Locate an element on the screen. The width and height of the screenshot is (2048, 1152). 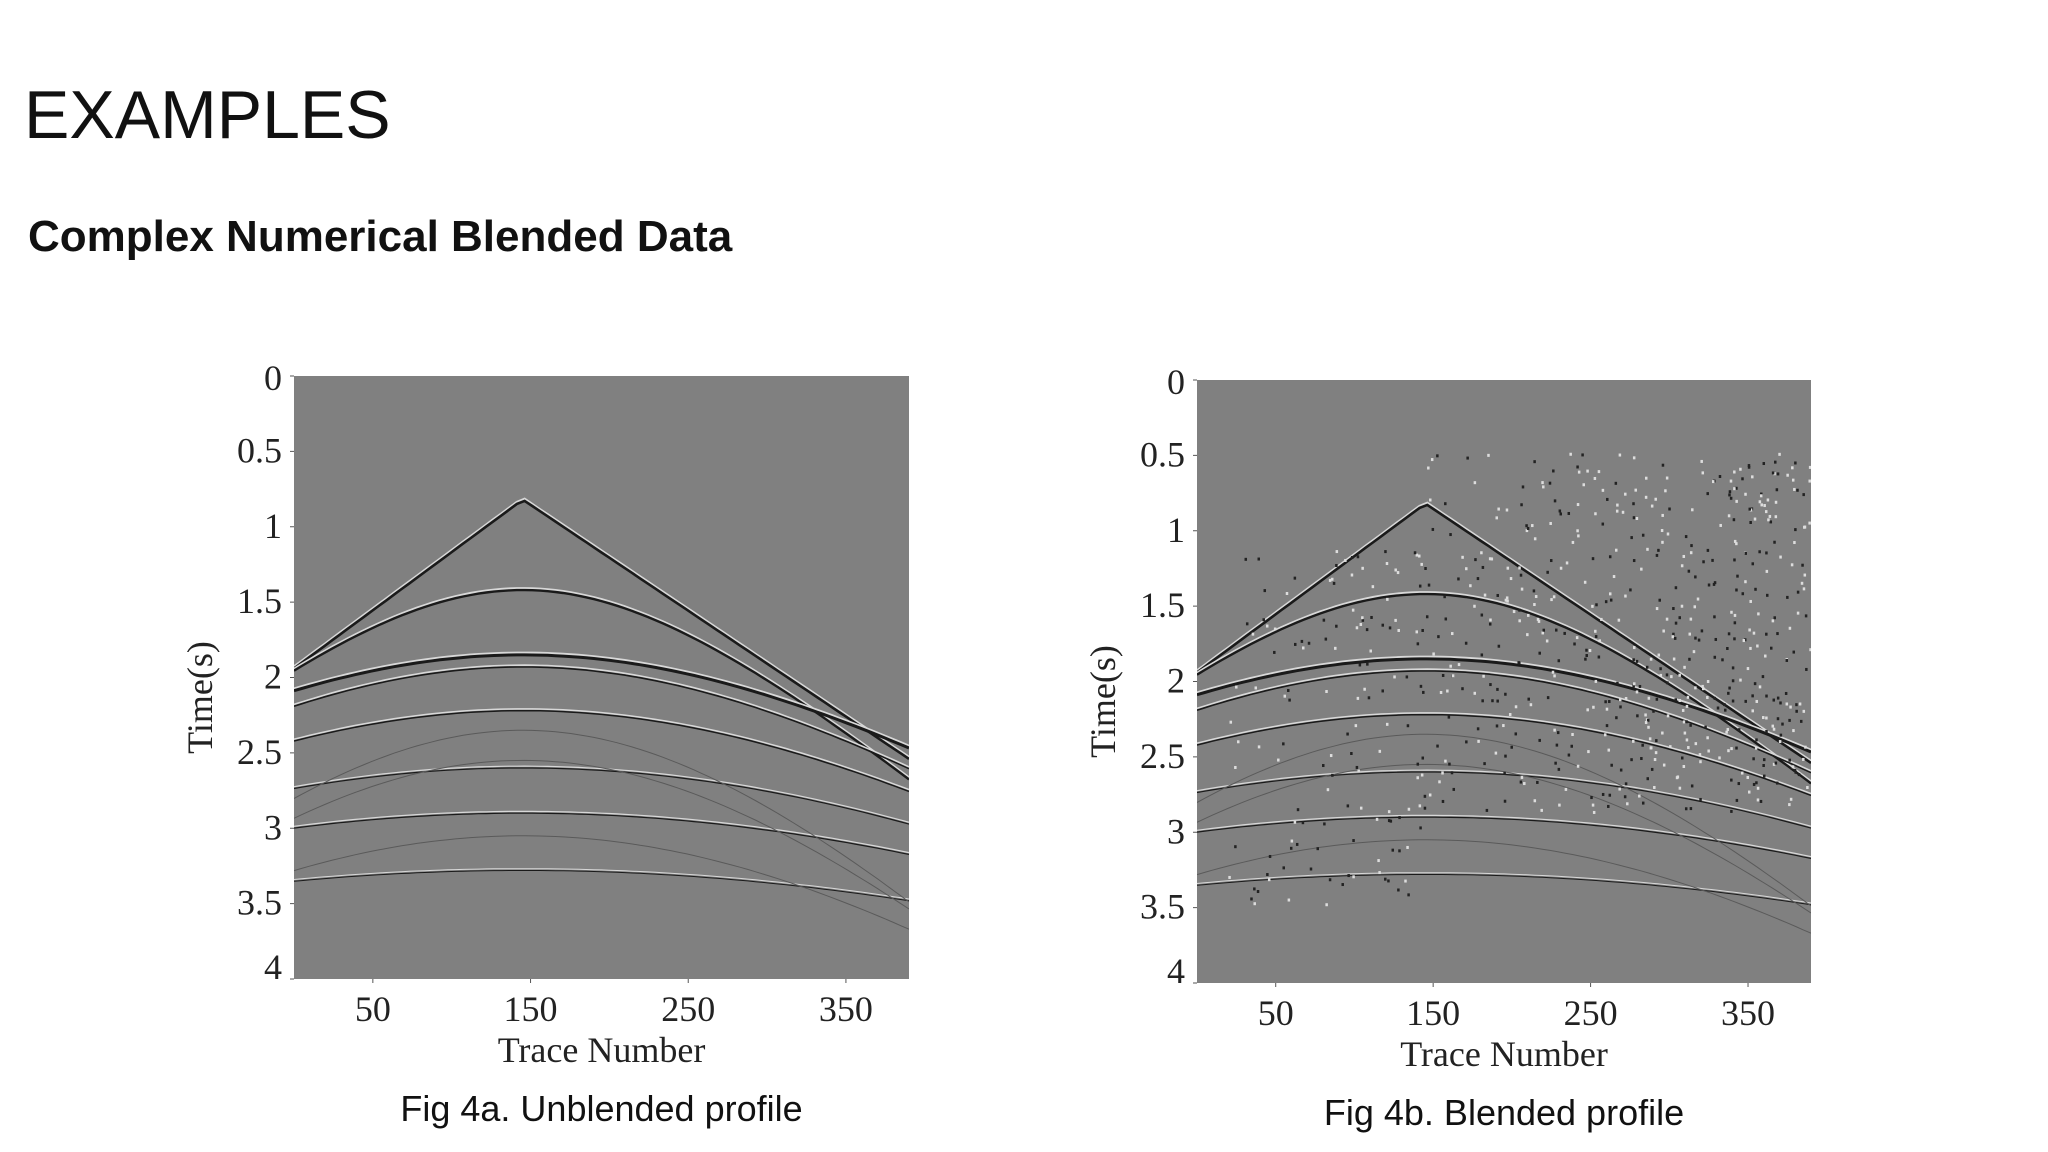
x-tick-label: 250 is located at coordinates (1591, 1013).